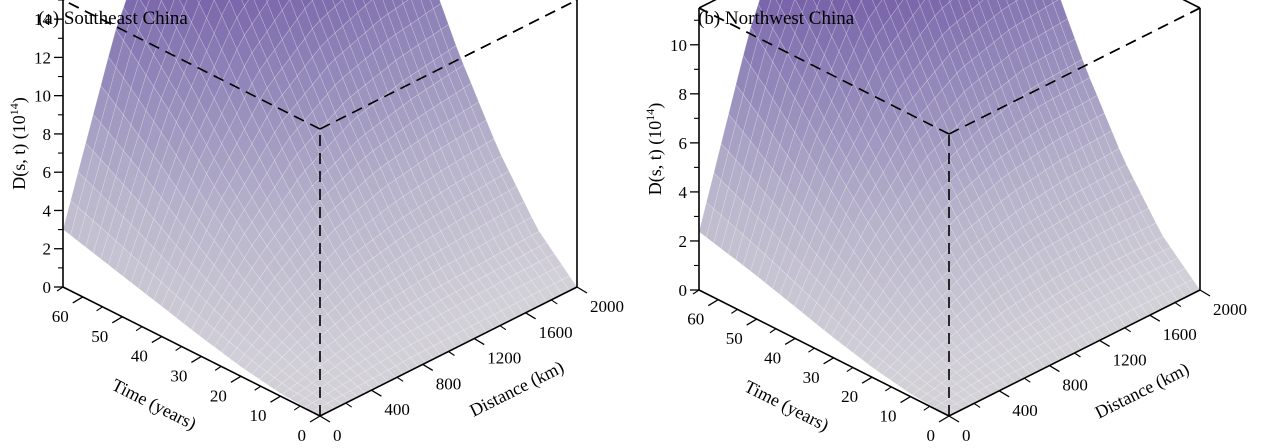 This screenshot has height=448, width=1262. What do you see at coordinates (47, 210) in the screenshot?
I see `z-tick-label: 4` at bounding box center [47, 210].